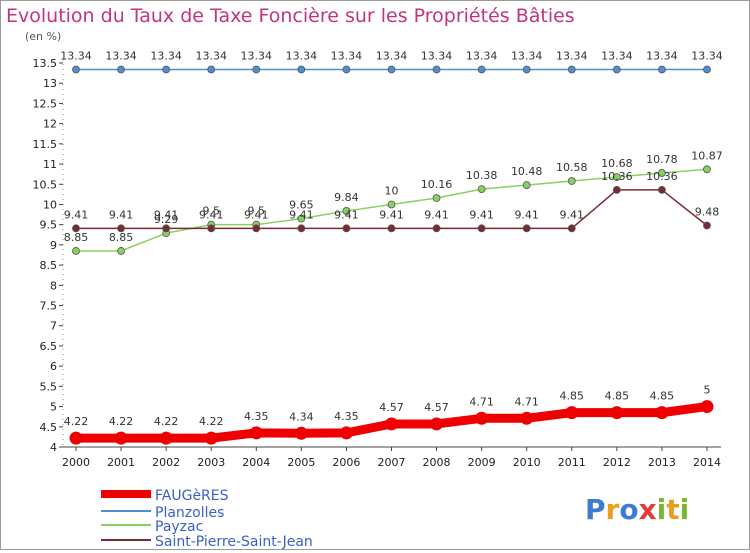  I want to click on data-label: 9.84, so click(346, 197).